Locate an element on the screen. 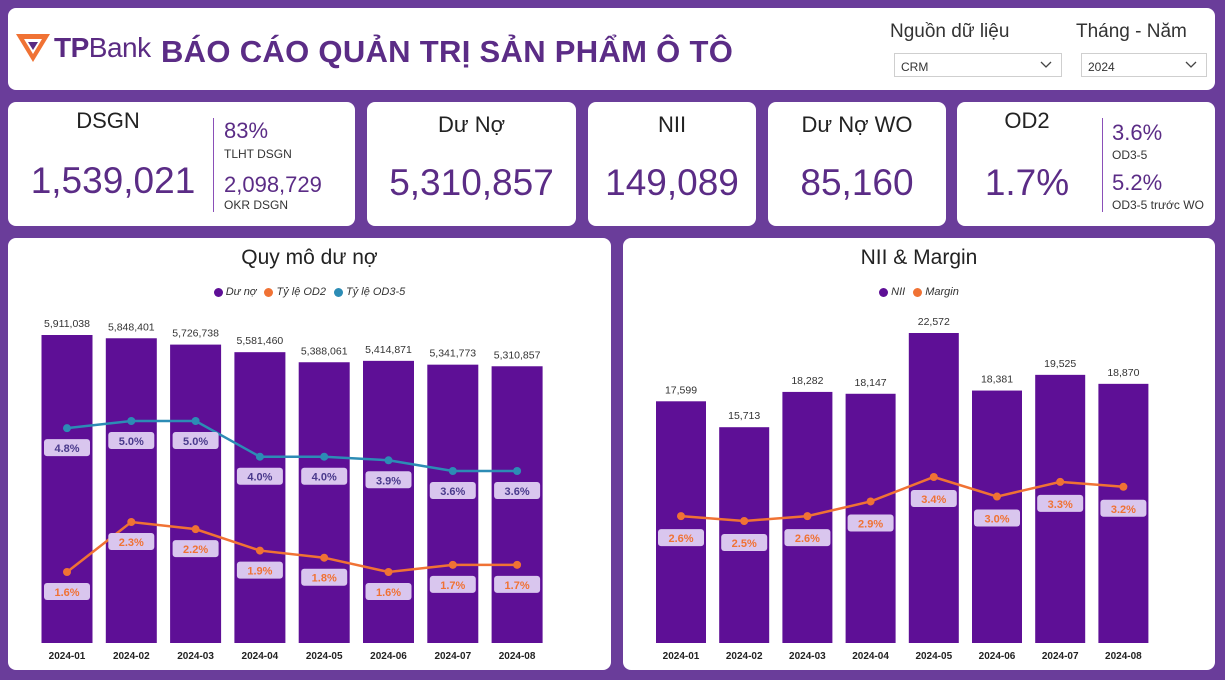 This screenshot has height=680, width=1225. bar-value-label: 5,911,038 is located at coordinates (67, 324).